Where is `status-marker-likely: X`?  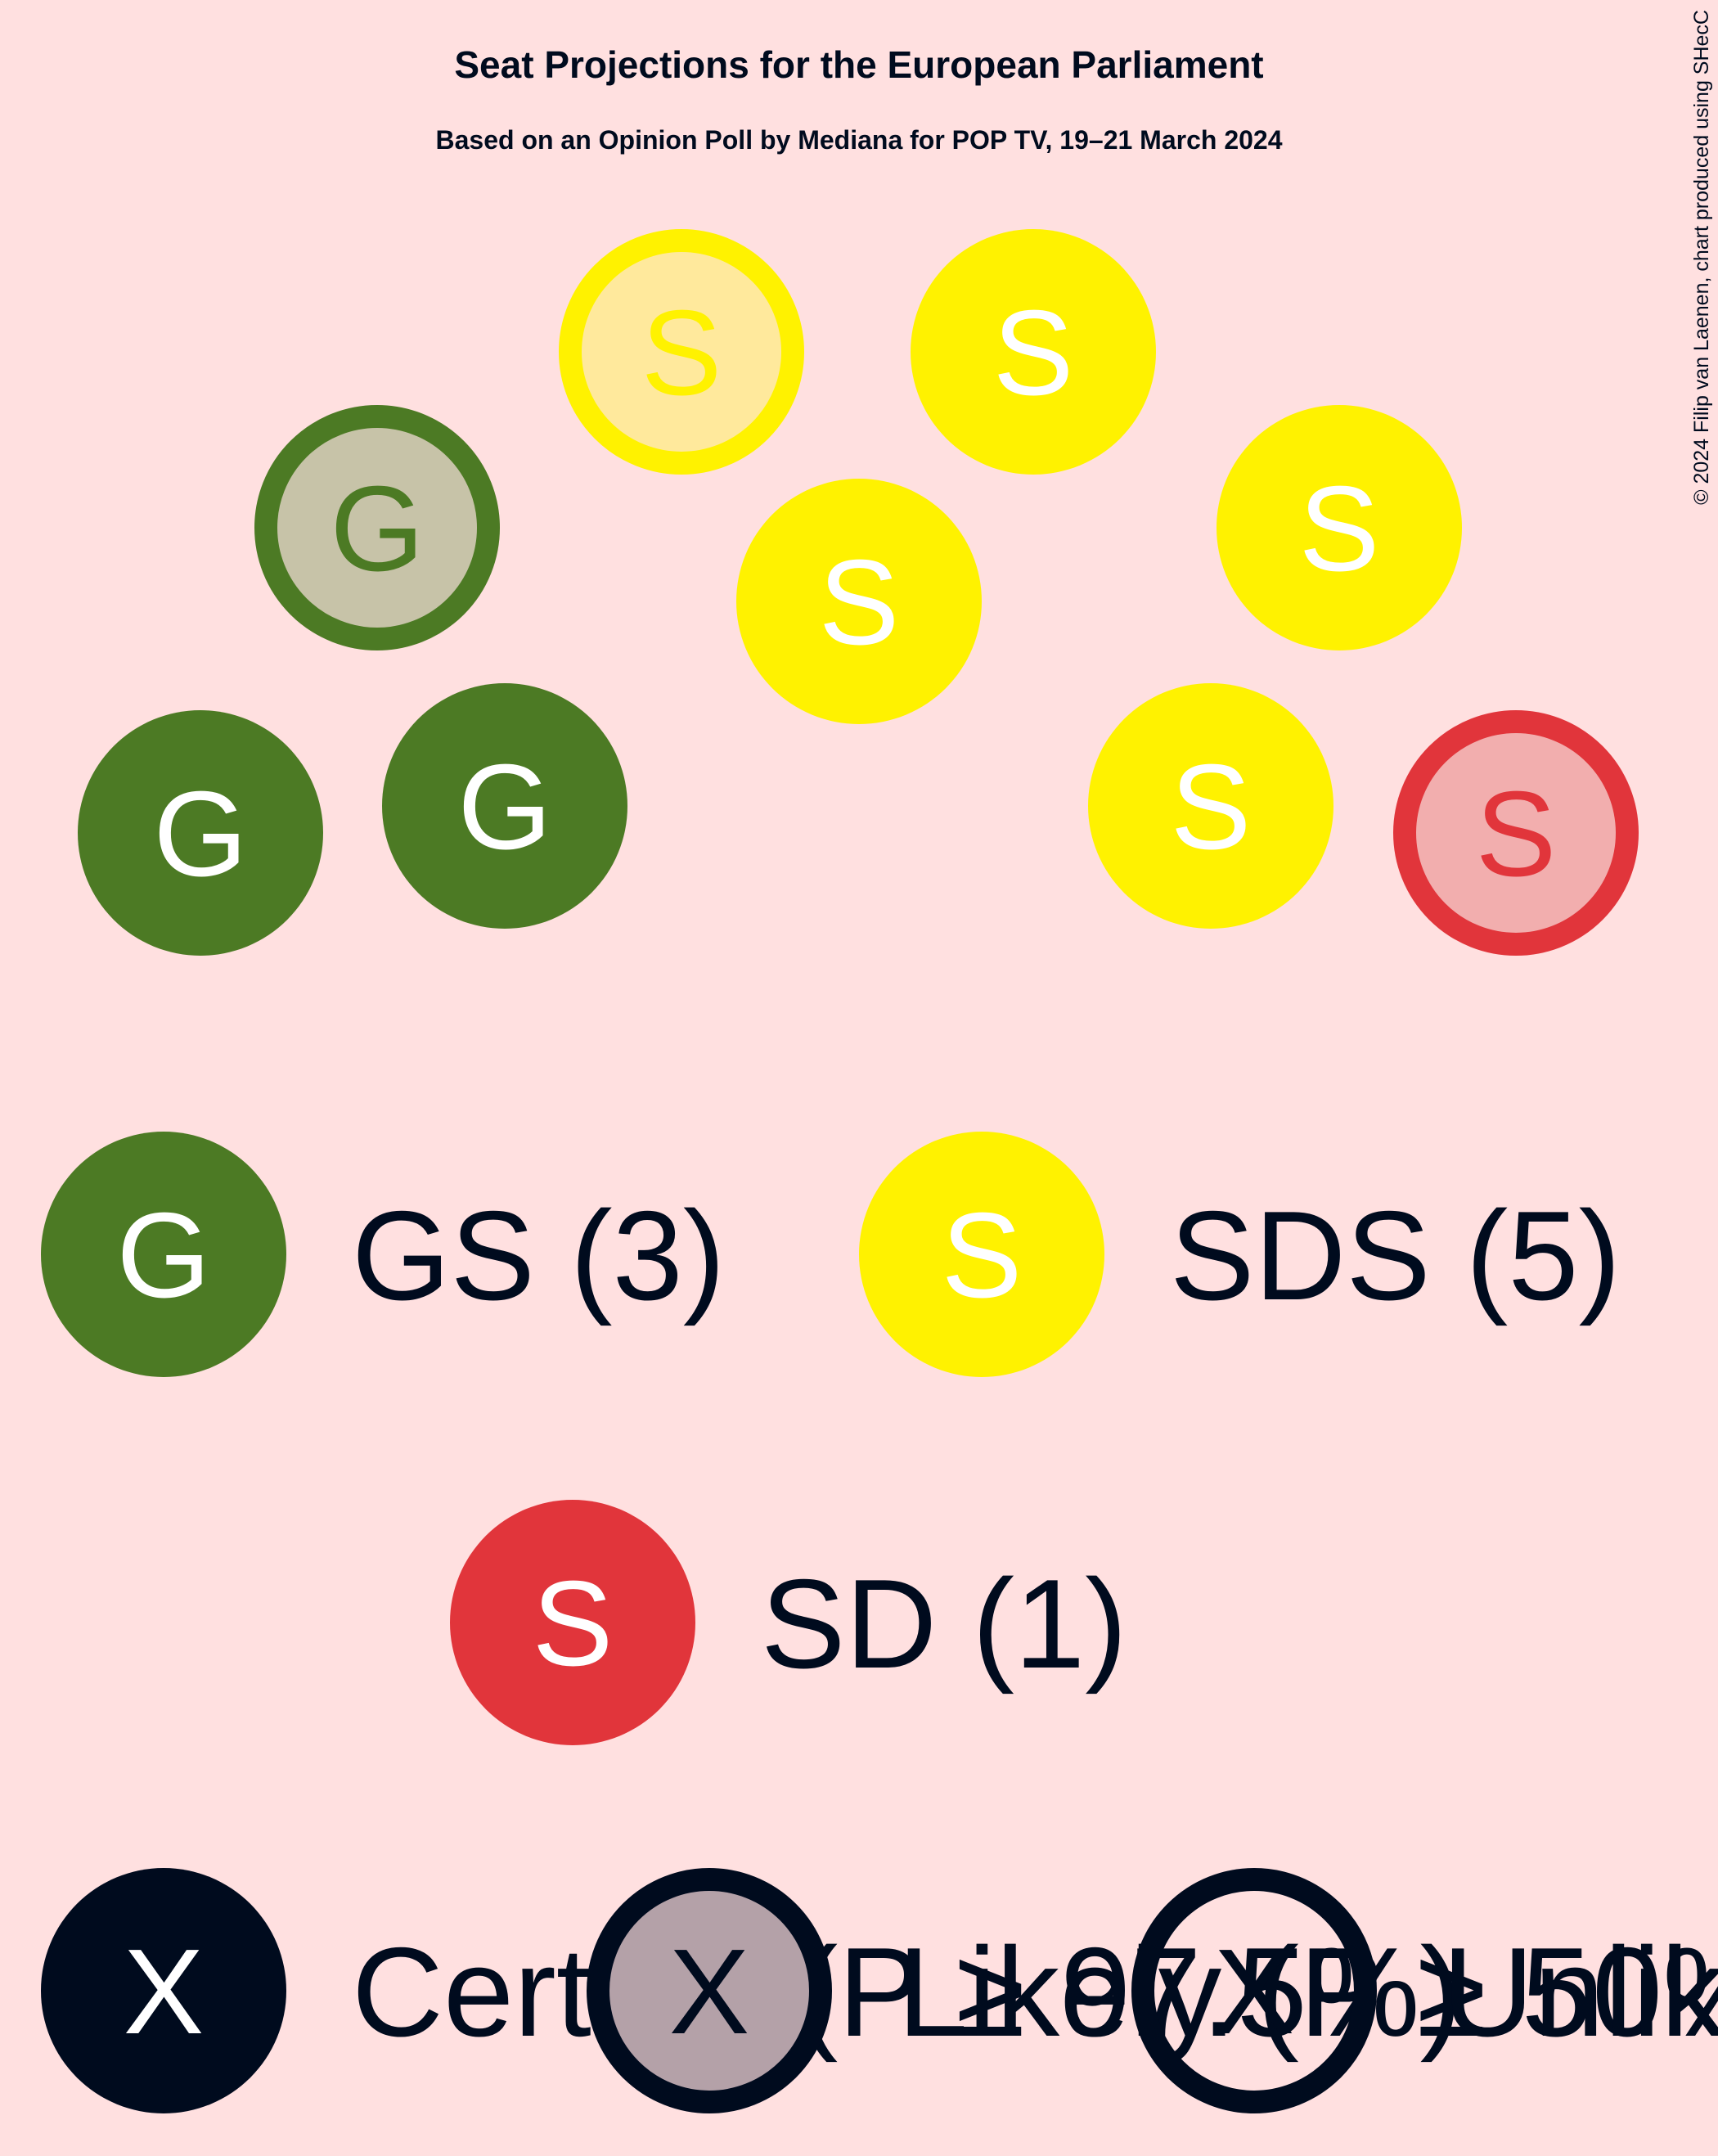 status-marker-likely: X is located at coordinates (710, 1990).